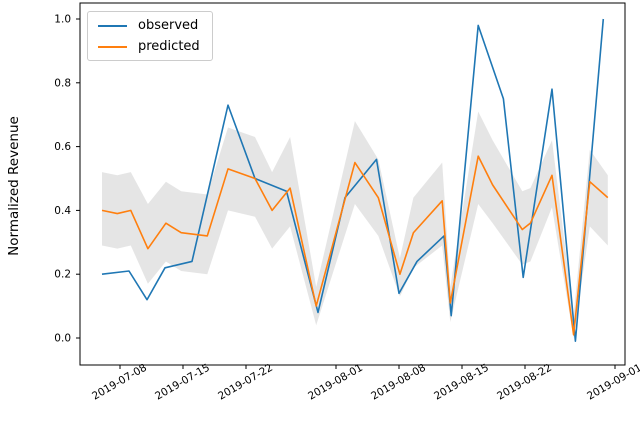 The image size is (640, 446). I want to click on legend-line-observed-icon, so click(112, 25).